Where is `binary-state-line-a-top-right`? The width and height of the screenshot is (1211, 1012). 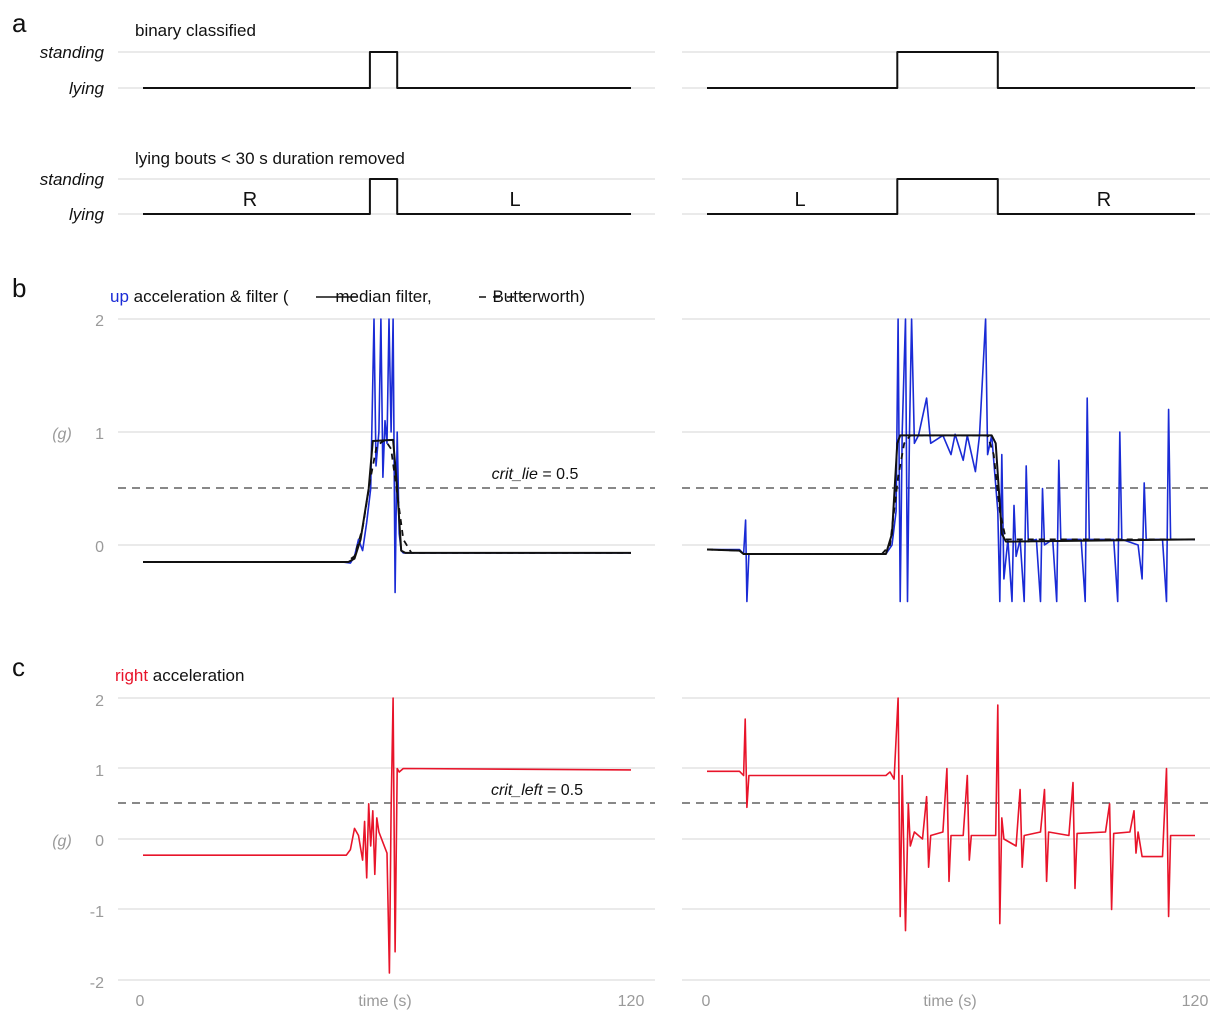 binary-state-line-a-top-right is located at coordinates (951, 70).